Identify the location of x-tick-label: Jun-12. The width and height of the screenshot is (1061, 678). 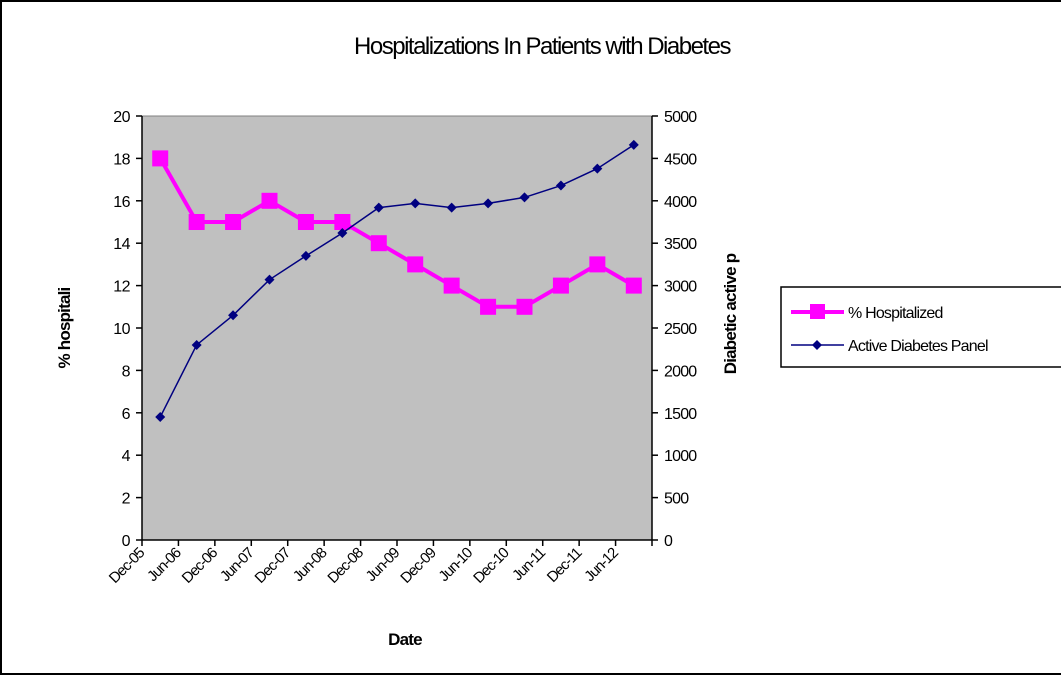
(601, 564).